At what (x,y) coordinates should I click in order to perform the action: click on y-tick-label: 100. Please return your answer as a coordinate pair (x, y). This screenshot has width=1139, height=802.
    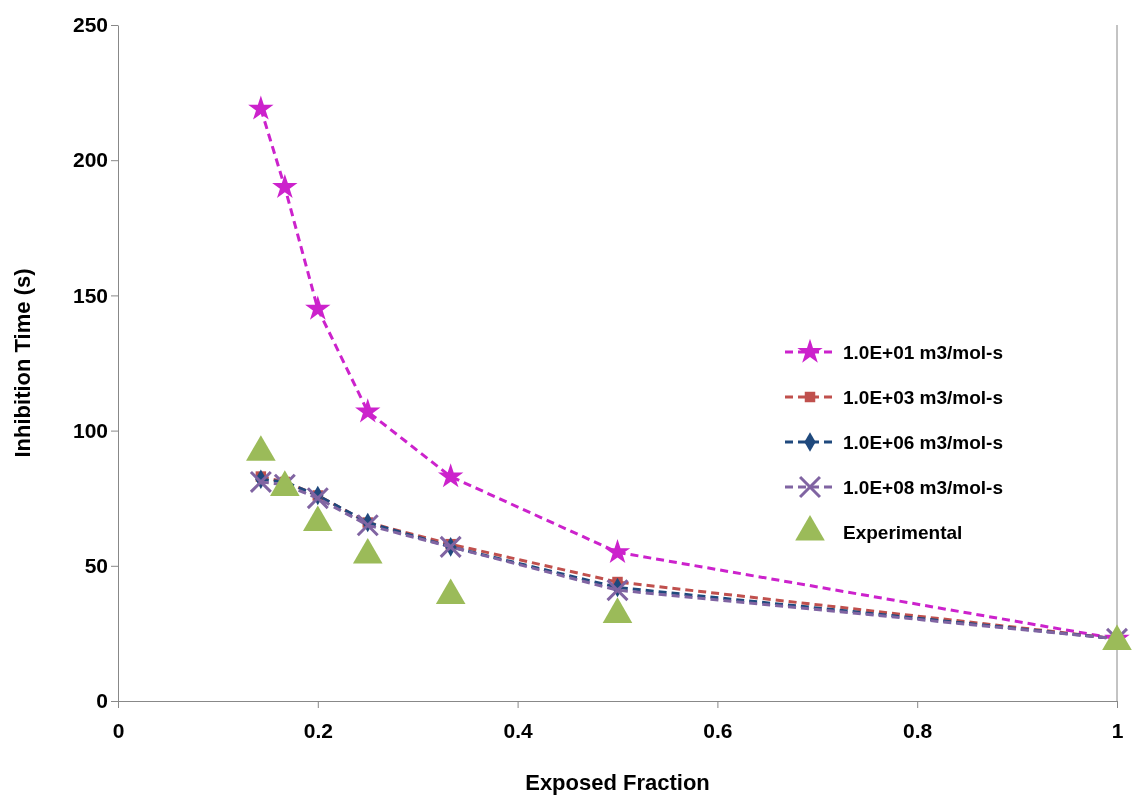
    Looking at the image, I should click on (90, 430).